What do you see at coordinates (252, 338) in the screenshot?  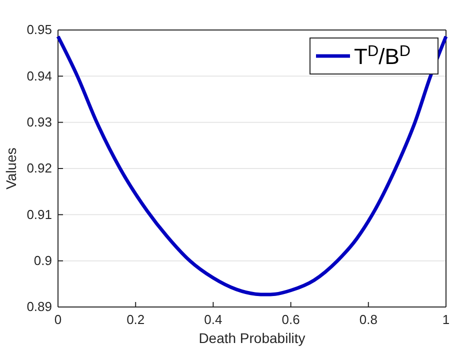 I see `x-axis-title: Death Probability` at bounding box center [252, 338].